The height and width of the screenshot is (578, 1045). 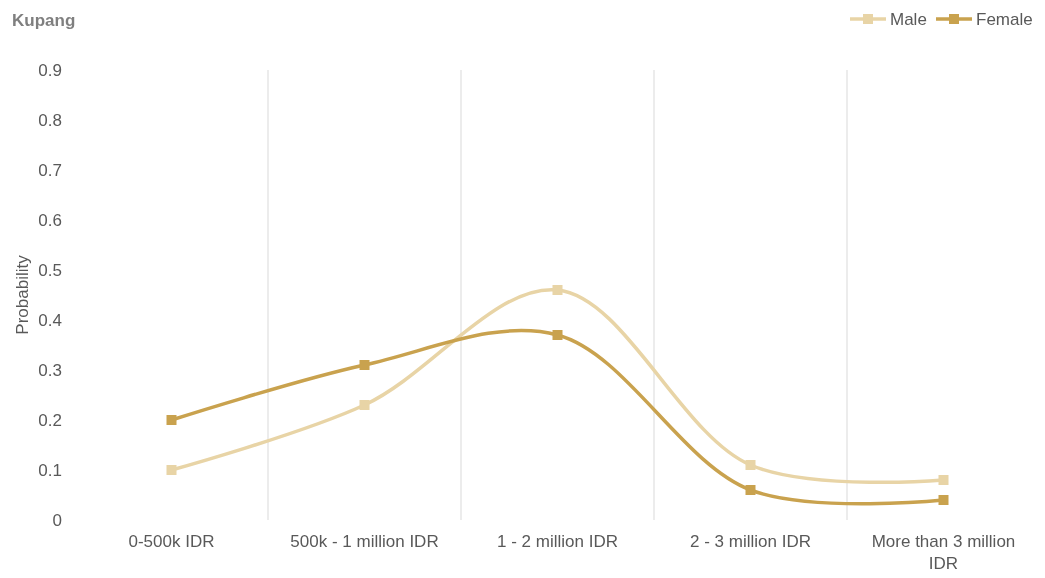 I want to click on y-tick-label: 0.9, so click(x=50, y=70).